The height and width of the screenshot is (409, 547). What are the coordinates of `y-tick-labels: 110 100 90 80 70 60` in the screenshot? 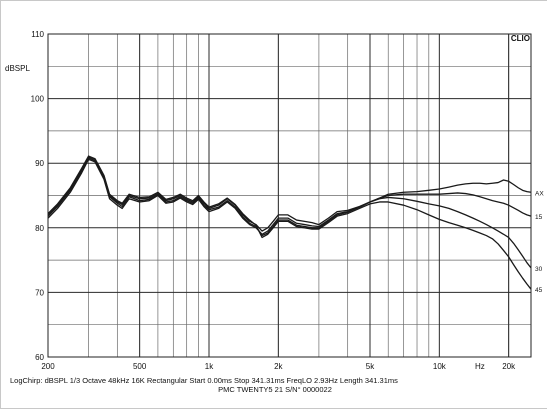 It's located at (38, 196).